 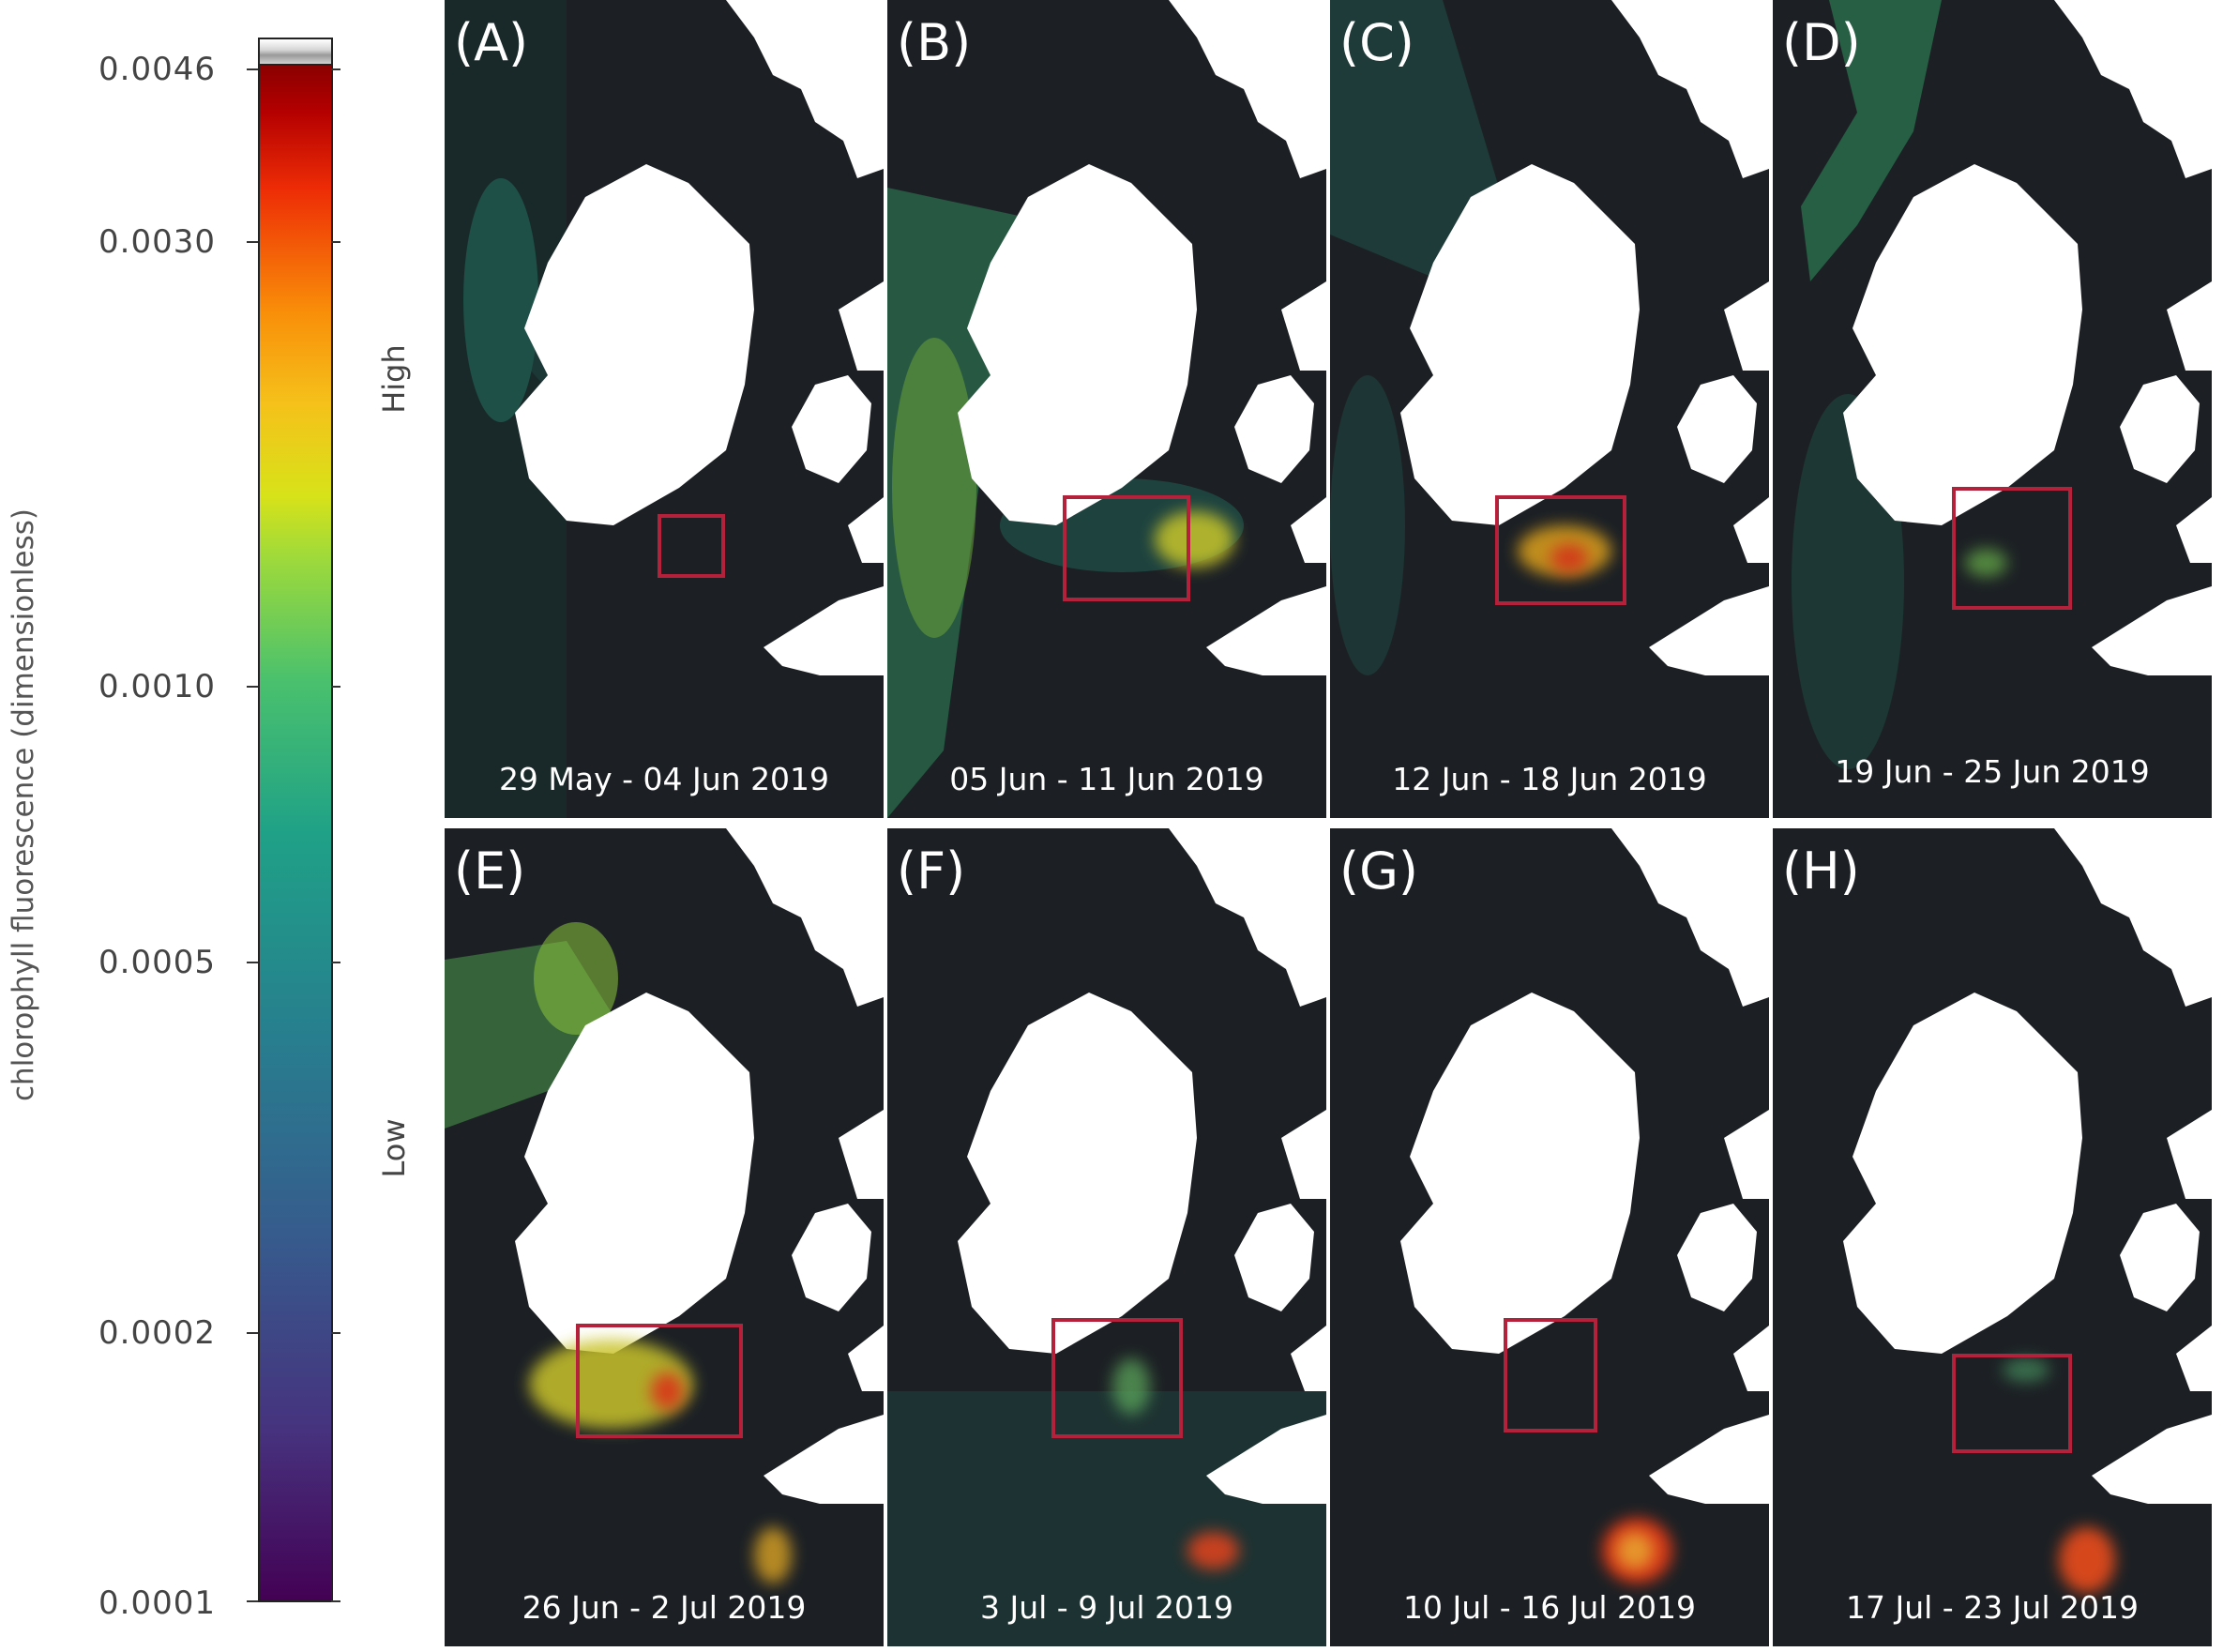 What do you see at coordinates (157, 1333) in the screenshot?
I see `colorbar-tick-label: 0.0002` at bounding box center [157, 1333].